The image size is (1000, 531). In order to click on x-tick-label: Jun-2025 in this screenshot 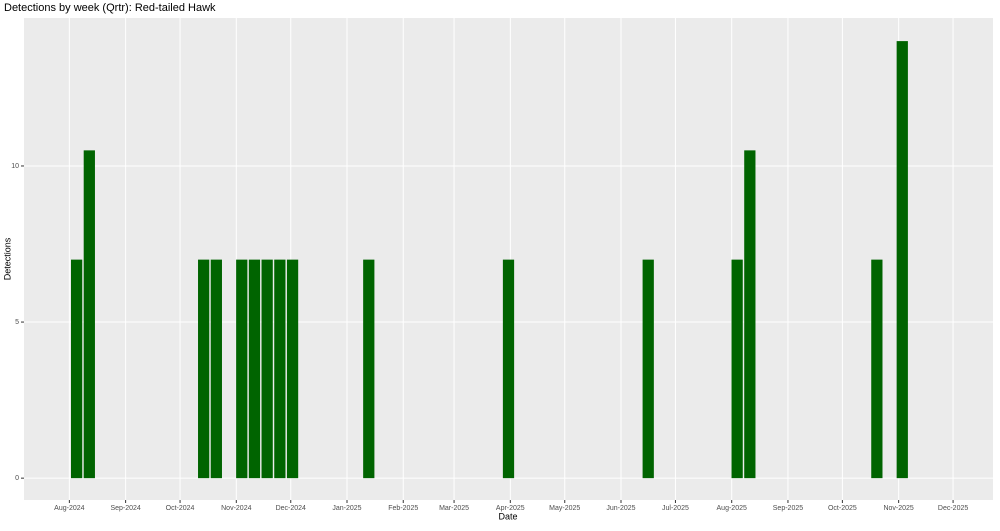, I will do `click(620, 508)`.